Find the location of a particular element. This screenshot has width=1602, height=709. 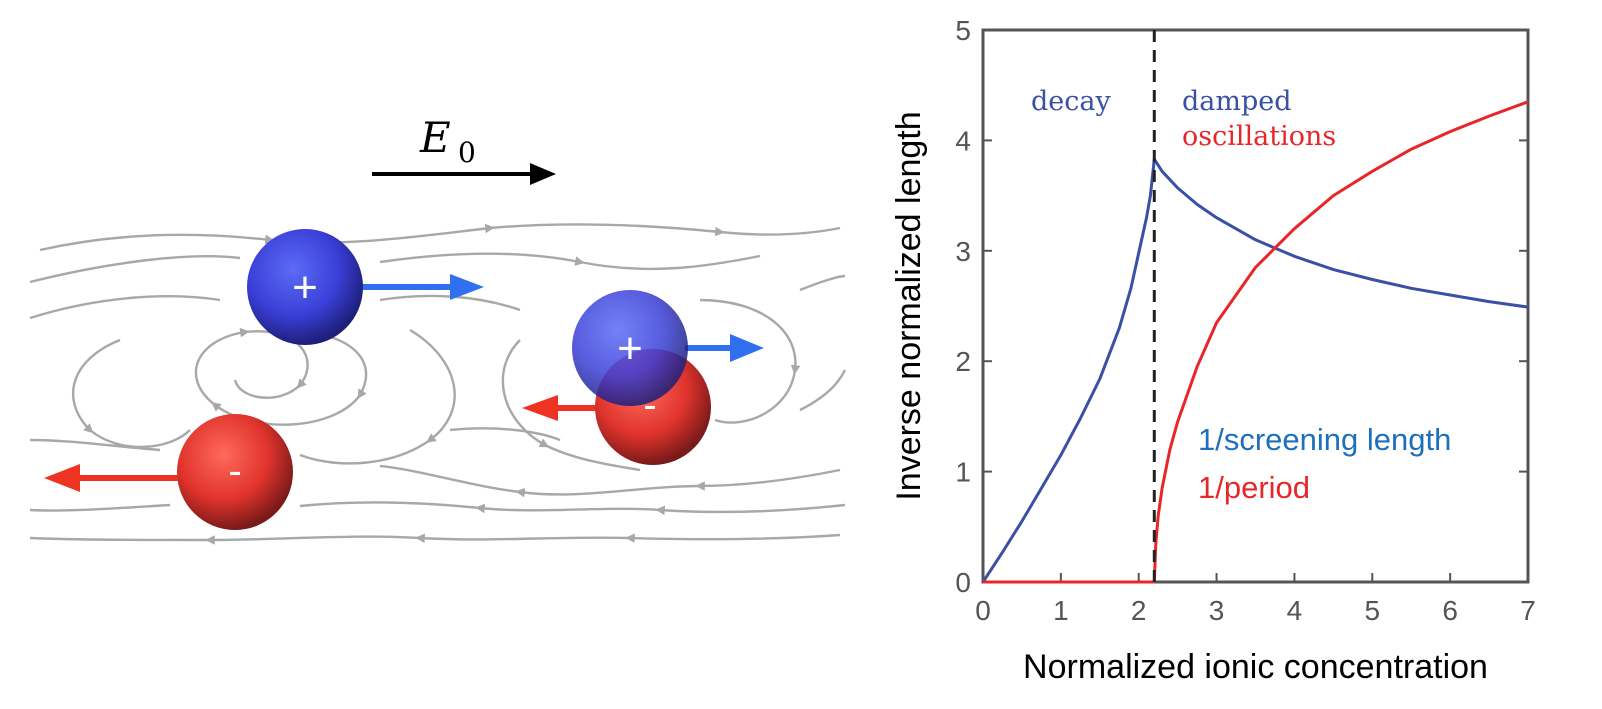

x-tick-label-7: 7 is located at coordinates (1528, 610).